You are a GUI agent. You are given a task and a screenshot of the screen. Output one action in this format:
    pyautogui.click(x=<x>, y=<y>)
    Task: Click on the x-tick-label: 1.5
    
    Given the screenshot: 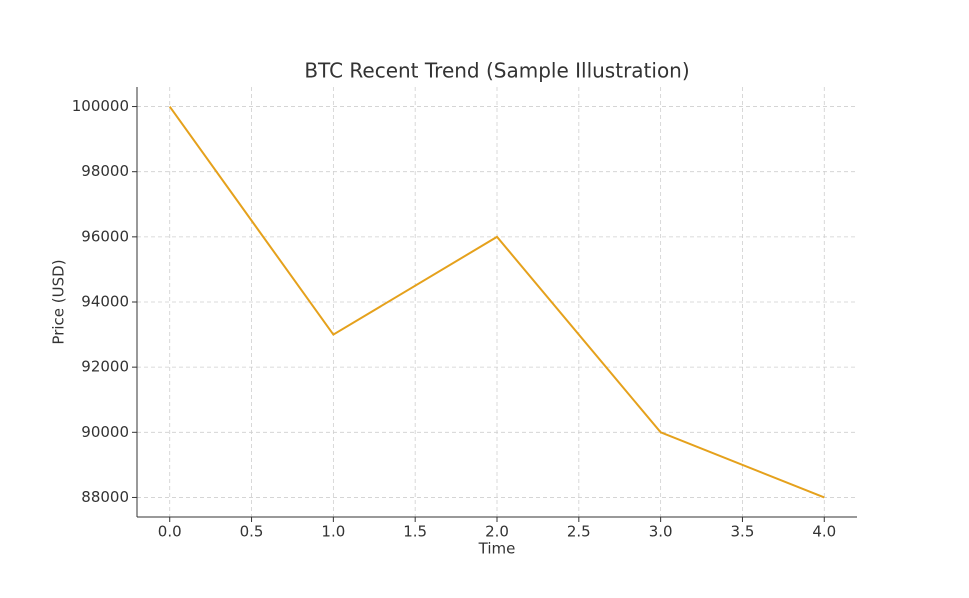 What is the action you would take?
    pyautogui.click(x=415, y=532)
    